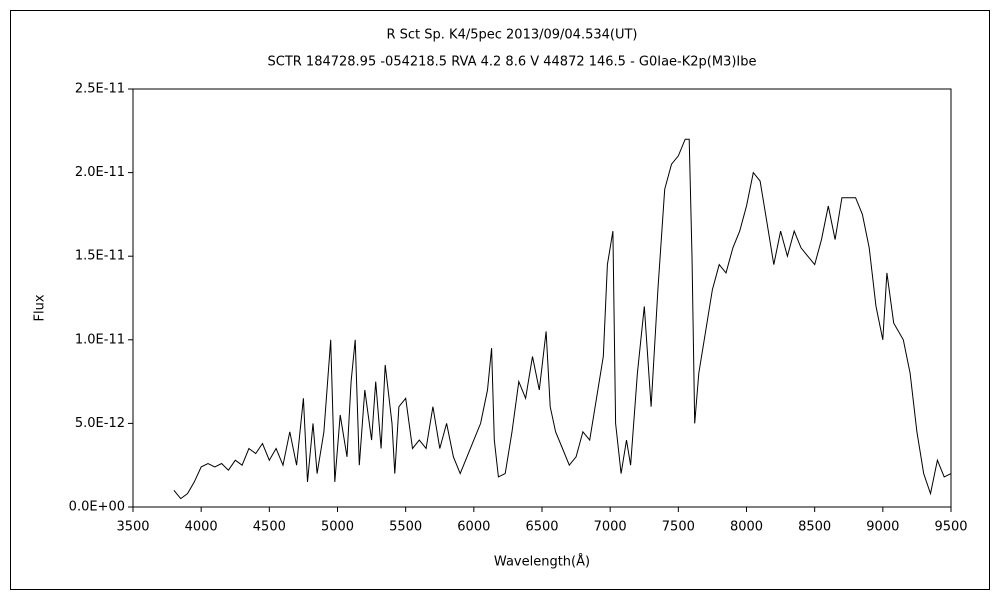 The image size is (1000, 600). I want to click on y-tick-label: 2.5E-11, so click(100, 89).